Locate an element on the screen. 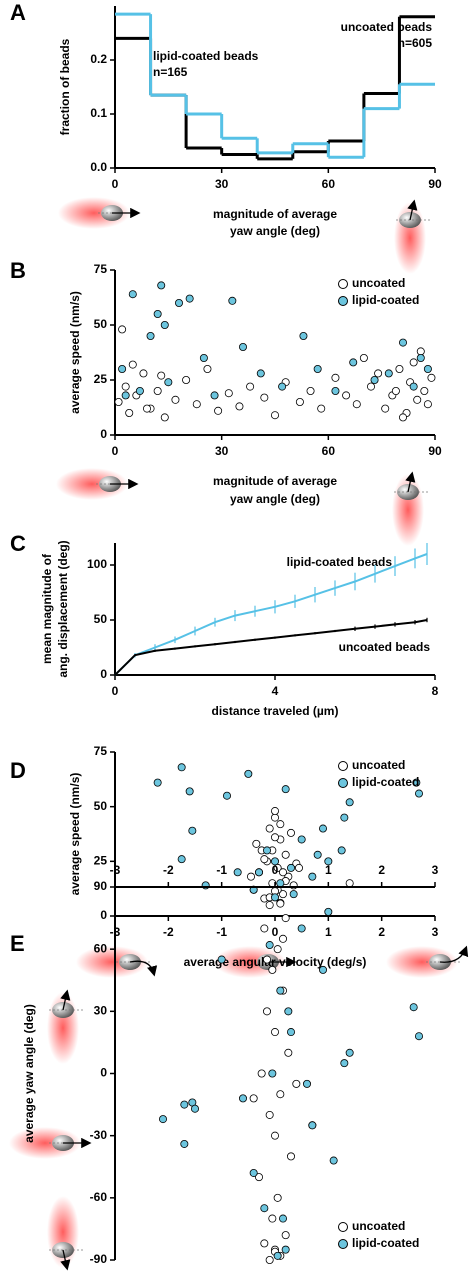 The image size is (475, 1282). x-tick-label: 8 is located at coordinates (435, 691).